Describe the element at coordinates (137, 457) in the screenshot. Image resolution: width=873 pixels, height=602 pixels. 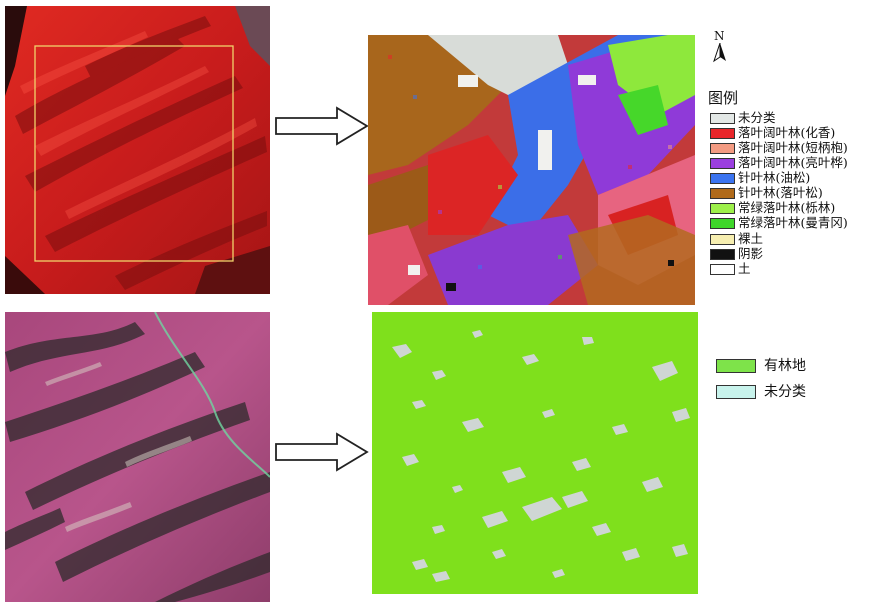
I see `bottom-left-satellite-image` at that location.